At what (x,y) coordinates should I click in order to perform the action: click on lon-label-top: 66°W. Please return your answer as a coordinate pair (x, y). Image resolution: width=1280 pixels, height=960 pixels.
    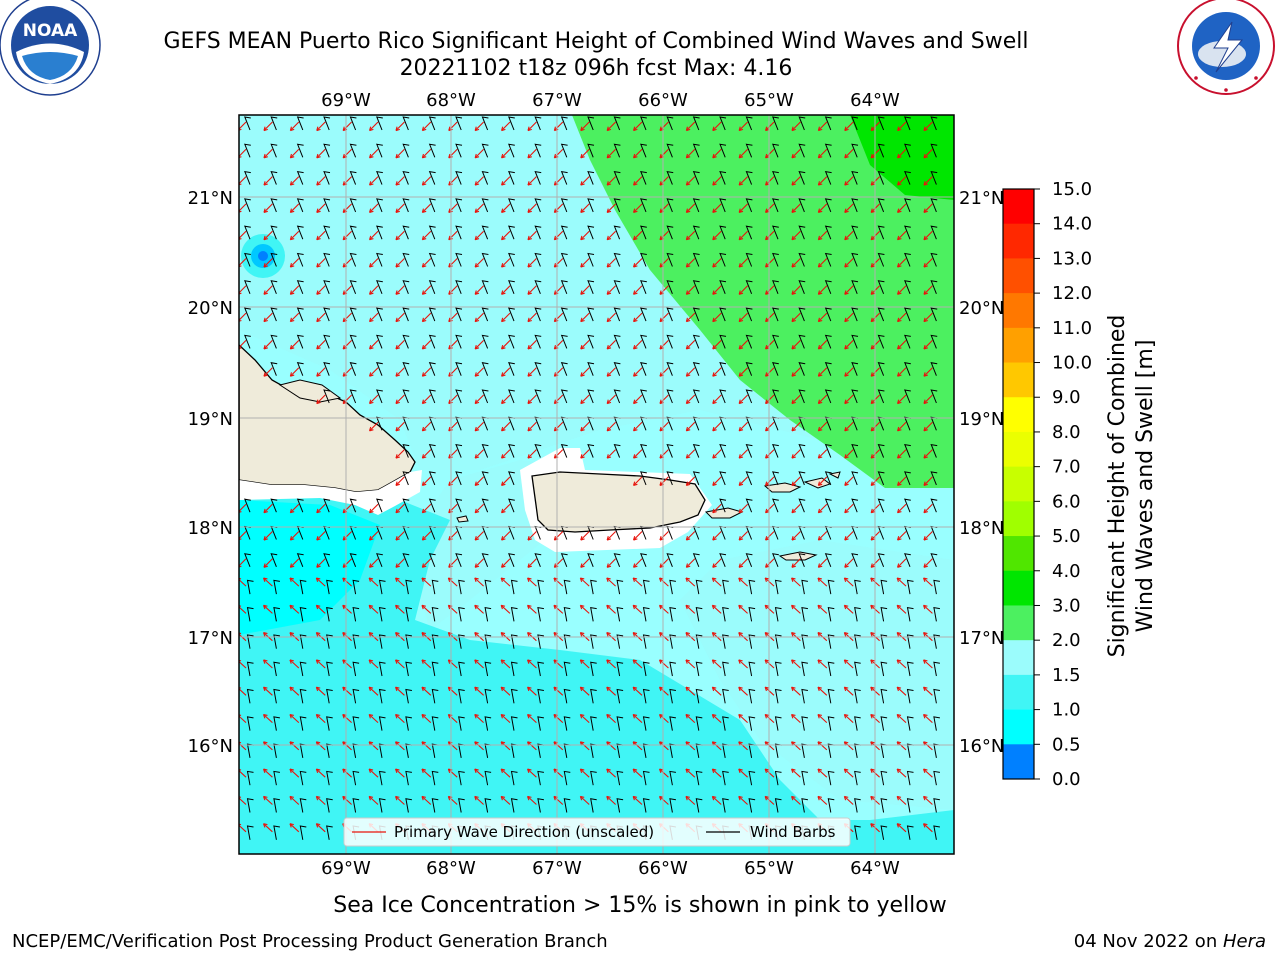
    Looking at the image, I should click on (663, 100).